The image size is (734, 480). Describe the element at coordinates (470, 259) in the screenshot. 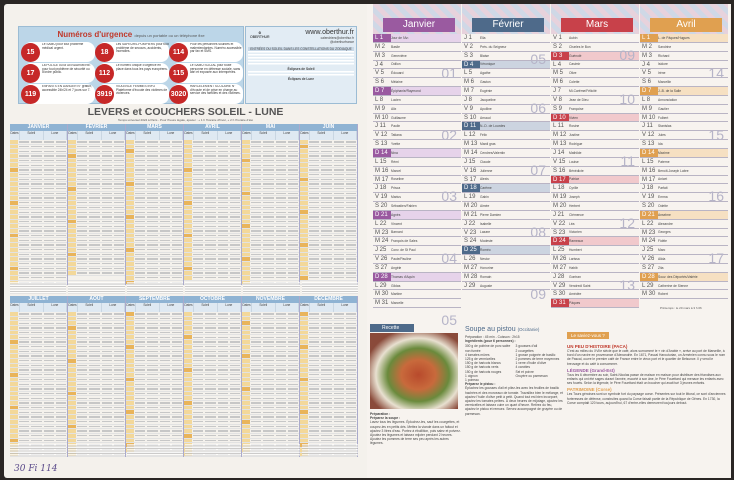

I see `day-number: L 26` at that location.